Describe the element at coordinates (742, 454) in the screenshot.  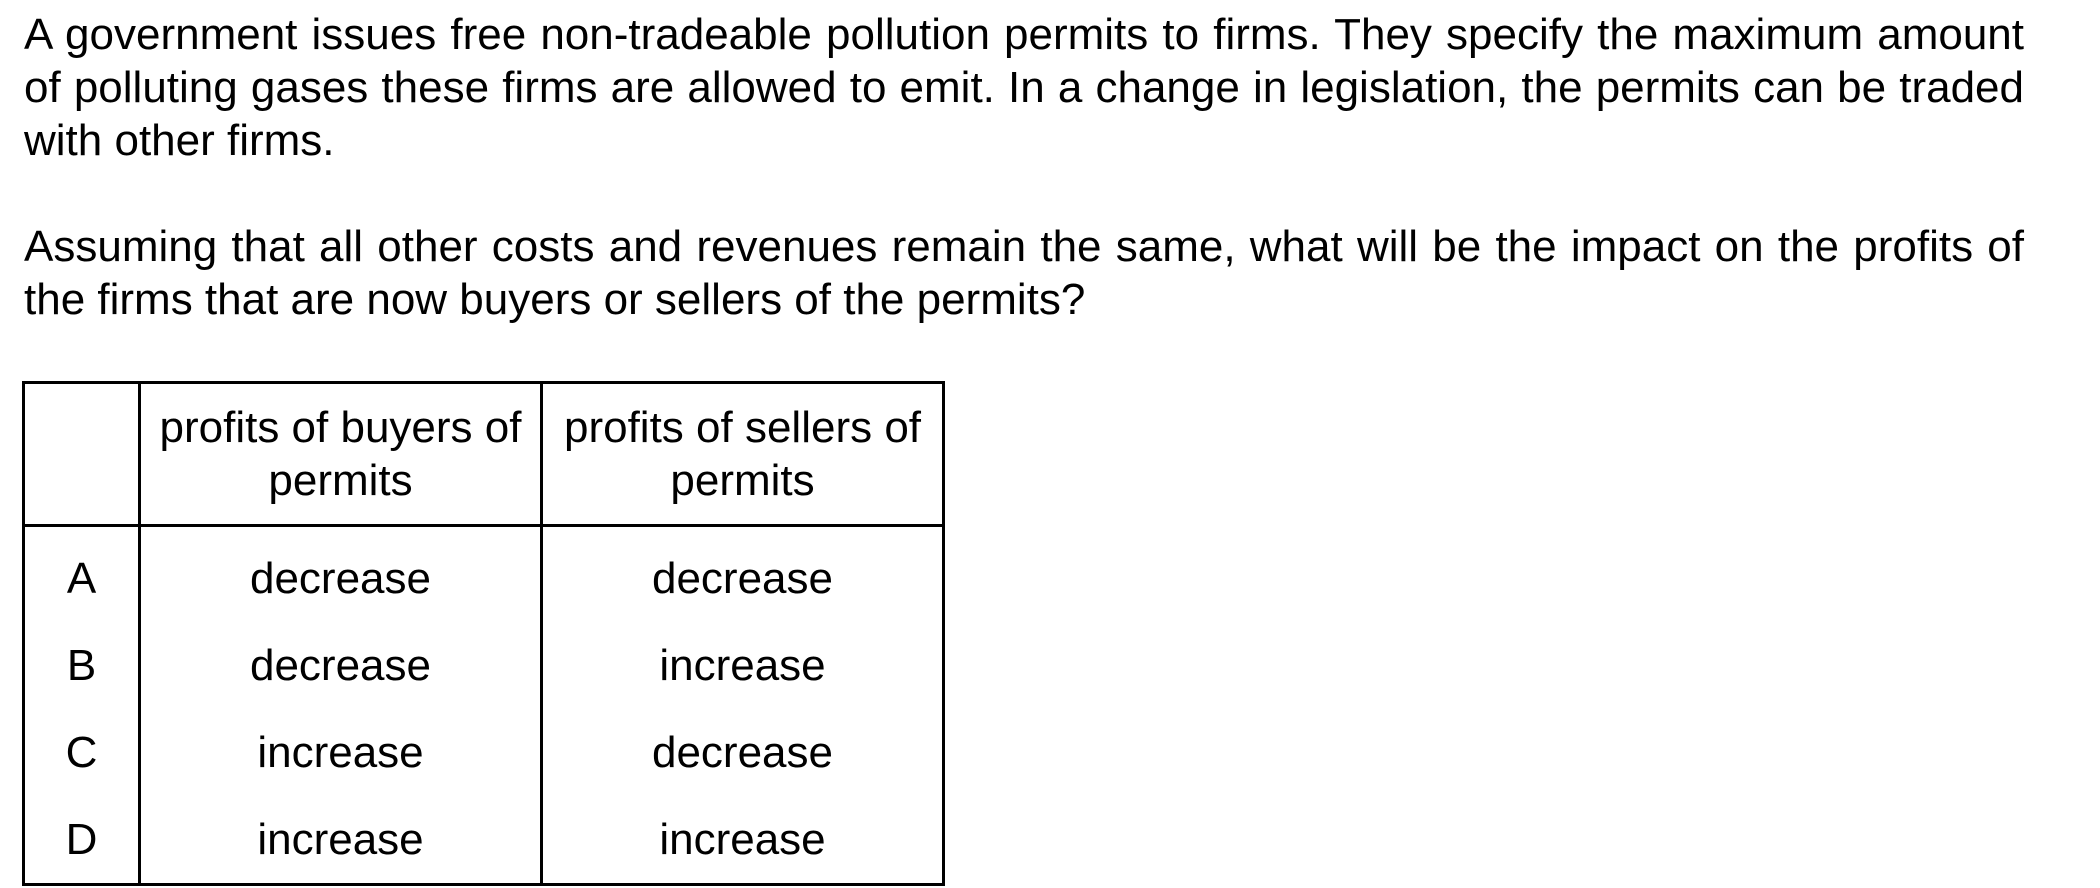
I see `header-sellers: profits of sellers of permits` at that location.